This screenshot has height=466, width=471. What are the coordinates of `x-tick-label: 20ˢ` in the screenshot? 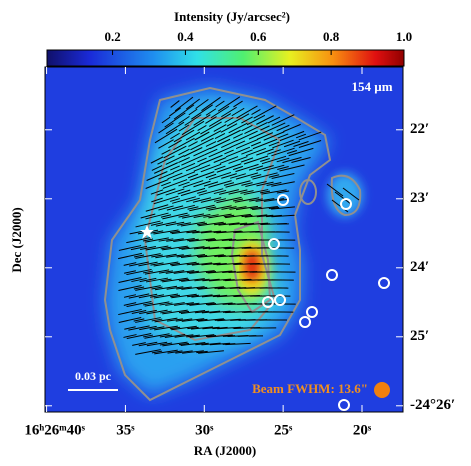 It's located at (362, 430).